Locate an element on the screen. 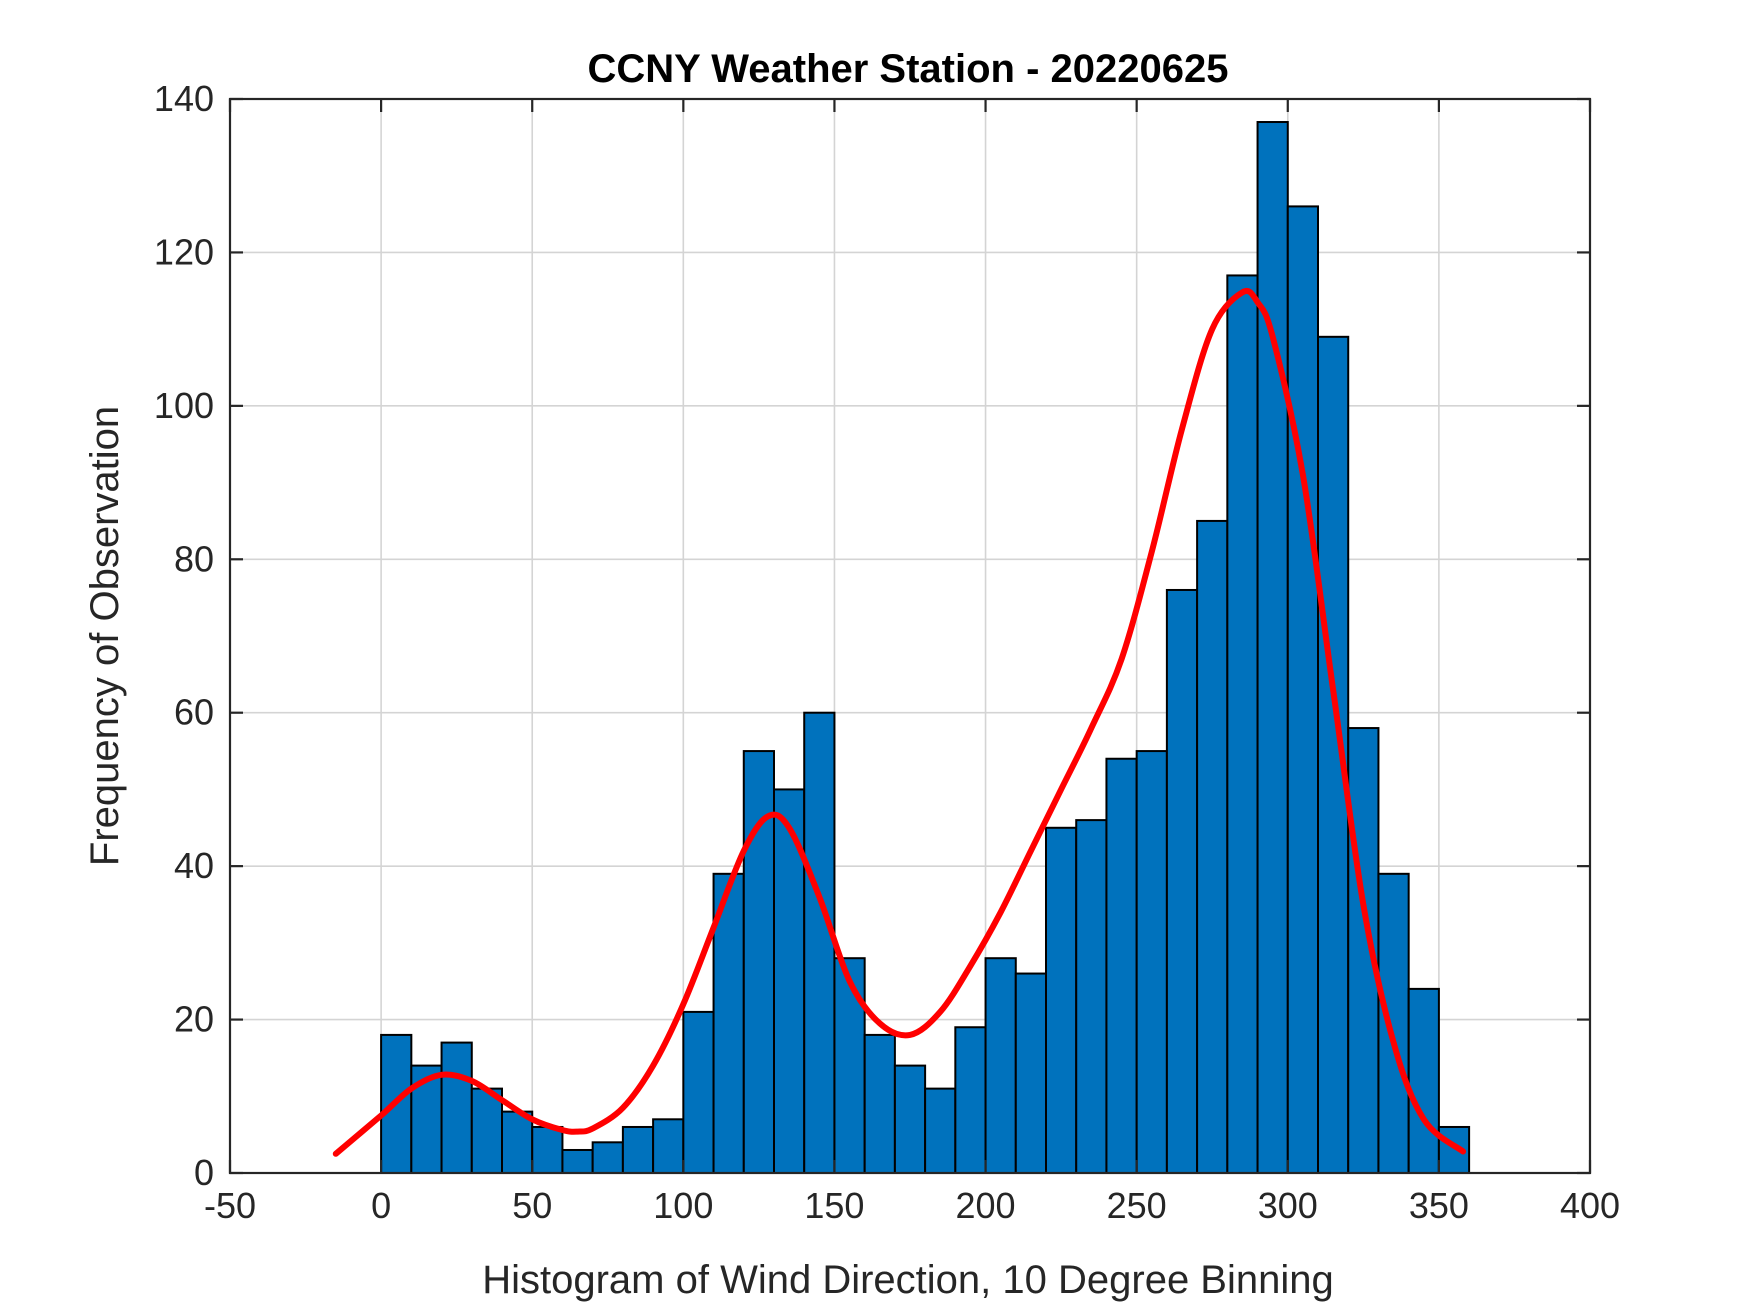 This screenshot has height=1313, width=1750. x-tick-label: 0 is located at coordinates (381, 1205).